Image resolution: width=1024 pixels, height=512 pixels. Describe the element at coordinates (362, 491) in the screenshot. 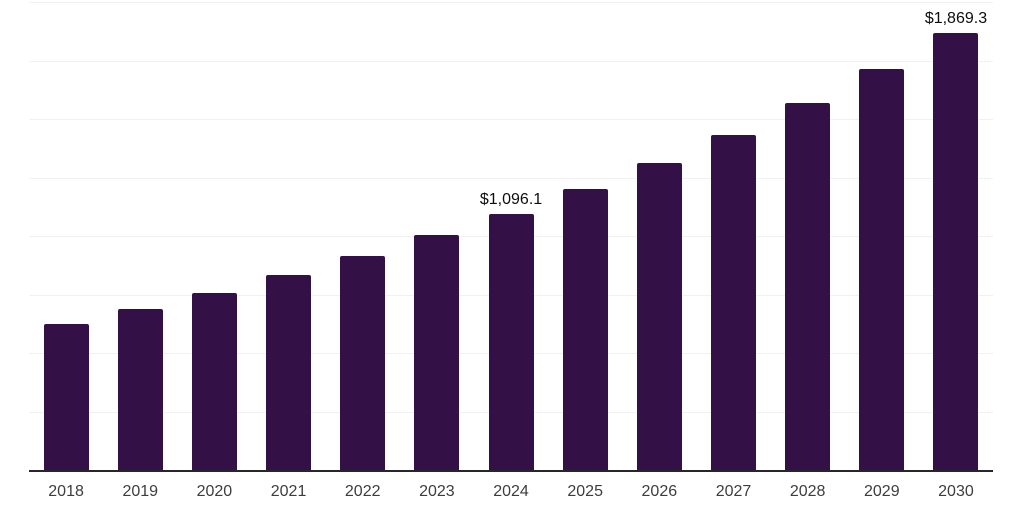

I see `x-axis-label-2022: 2022` at that location.